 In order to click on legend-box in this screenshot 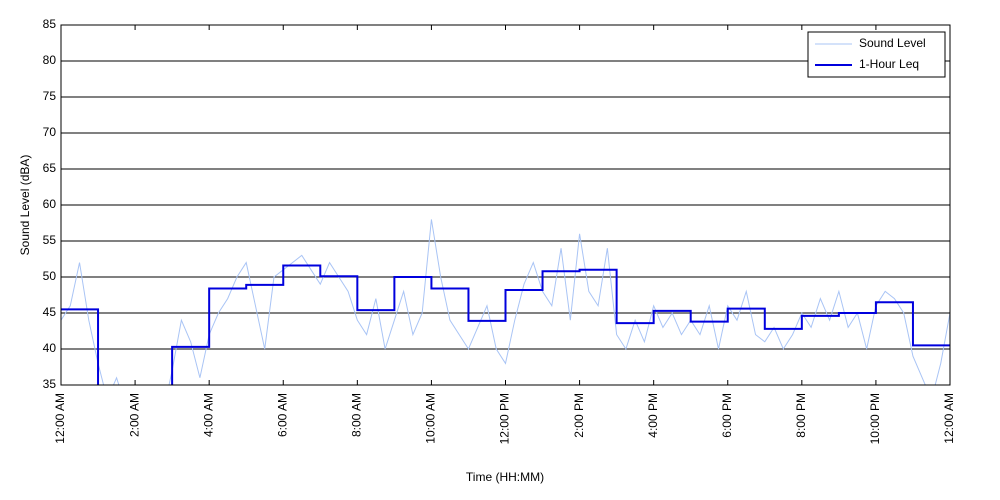, I will do `click(876, 54)`.